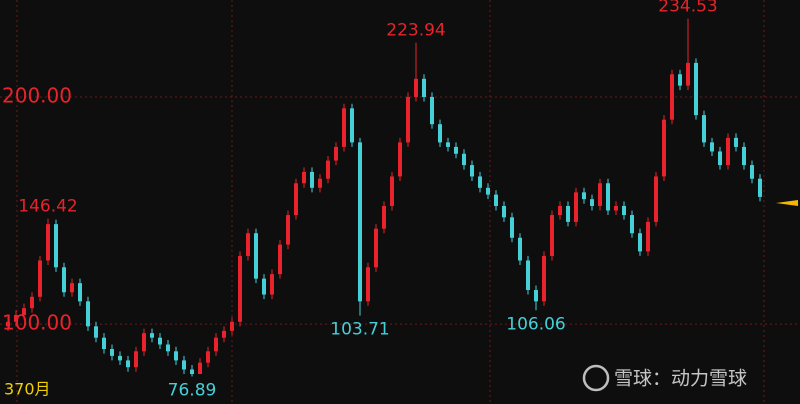  What do you see at coordinates (596, 378) in the screenshot?
I see `watermark-logo` at bounding box center [596, 378].